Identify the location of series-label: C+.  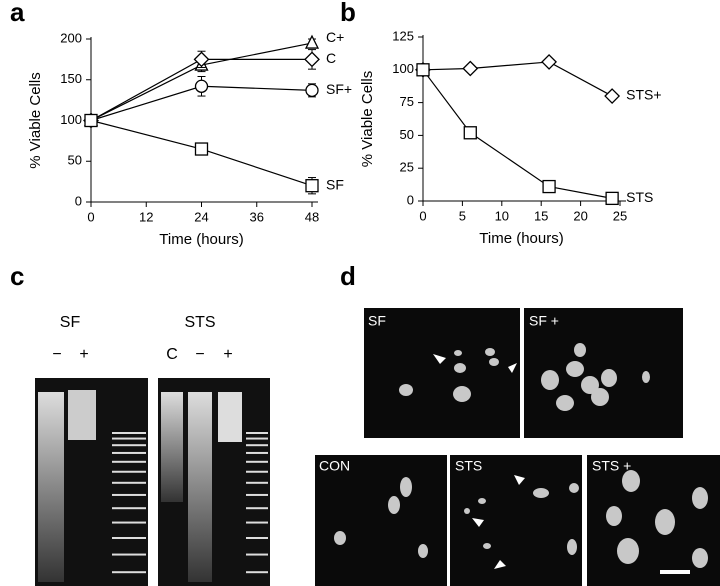
(335, 37).